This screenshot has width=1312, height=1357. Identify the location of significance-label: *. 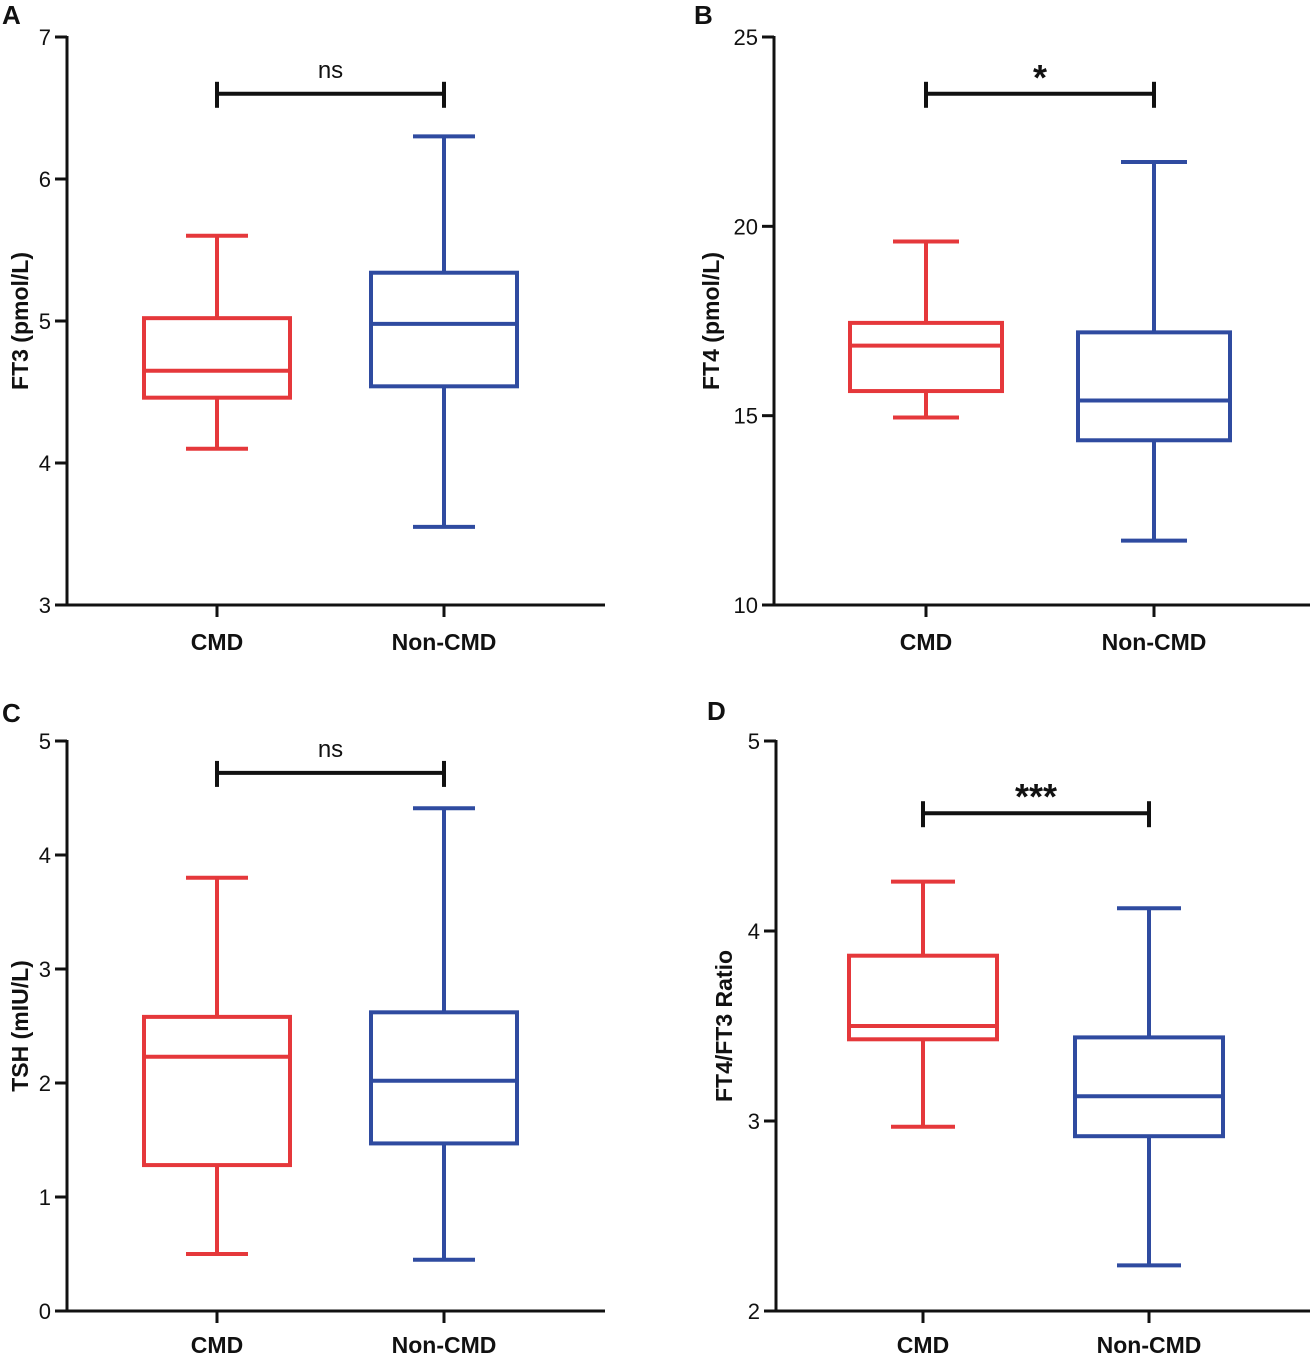
(1040, 77).